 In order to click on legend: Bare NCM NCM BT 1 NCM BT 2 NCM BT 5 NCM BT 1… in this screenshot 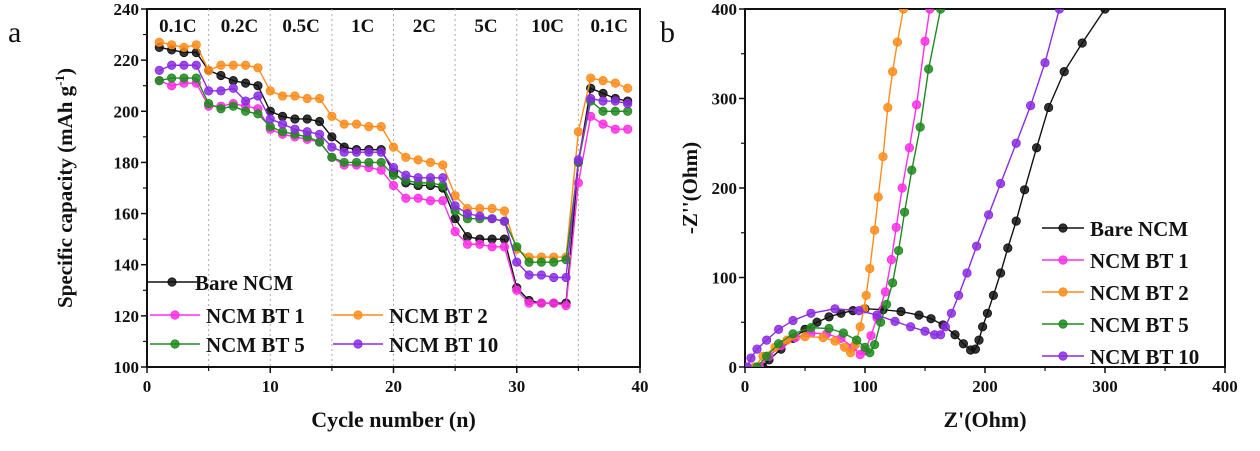, I will do `click(1120, 293)`.